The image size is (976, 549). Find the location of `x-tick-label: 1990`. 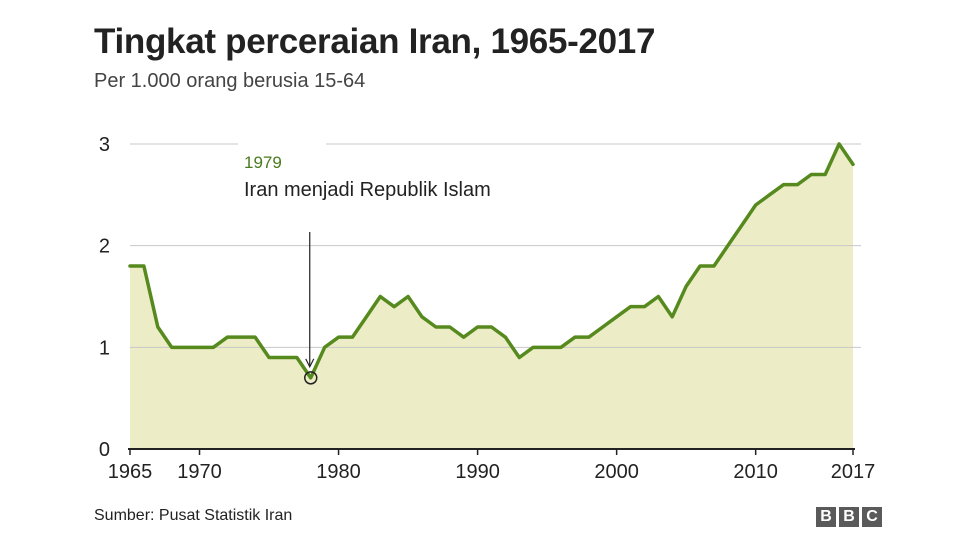

x-tick-label: 1990 is located at coordinates (477, 472).